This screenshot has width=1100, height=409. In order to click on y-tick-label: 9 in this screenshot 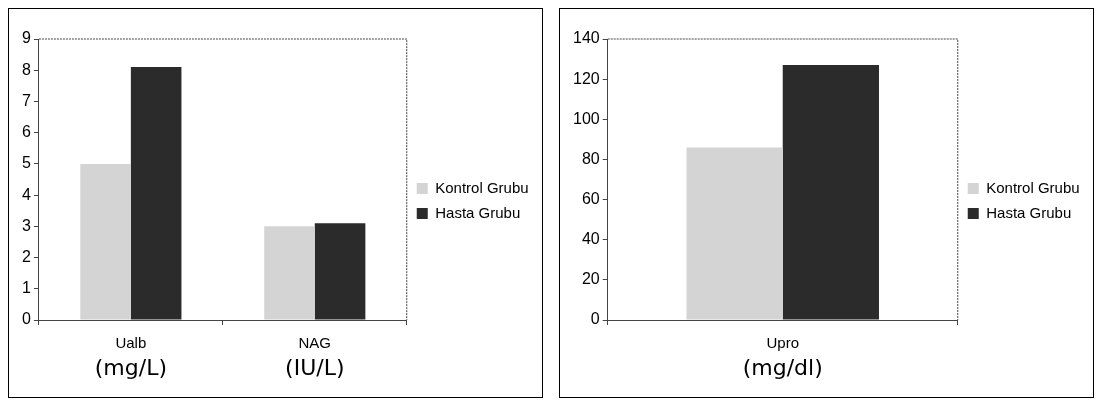, I will do `click(26, 38)`.